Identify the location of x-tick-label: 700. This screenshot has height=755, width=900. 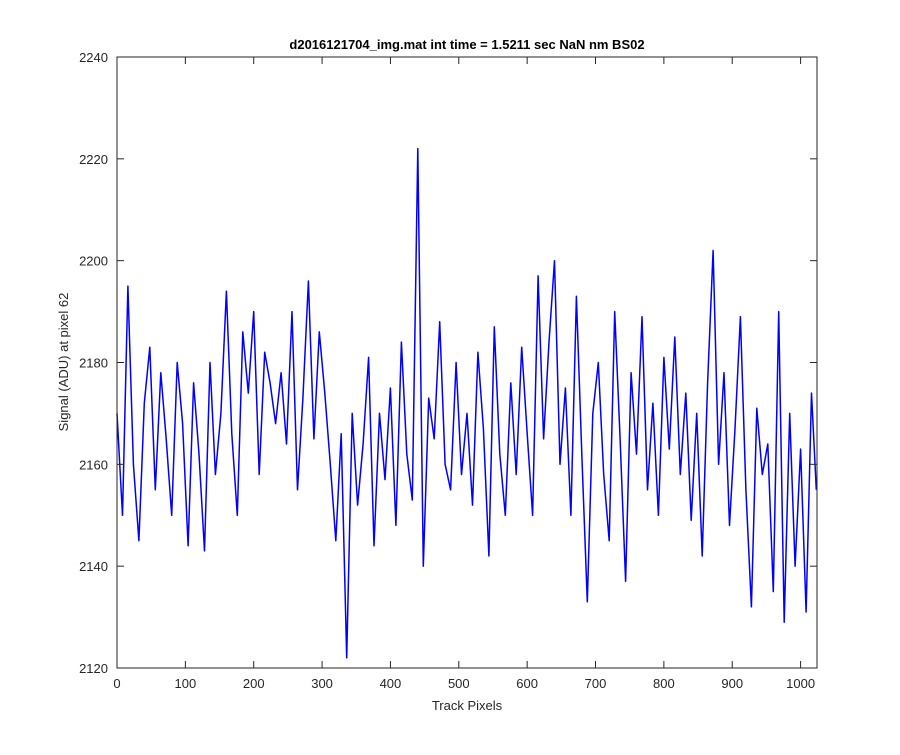
(596, 683).